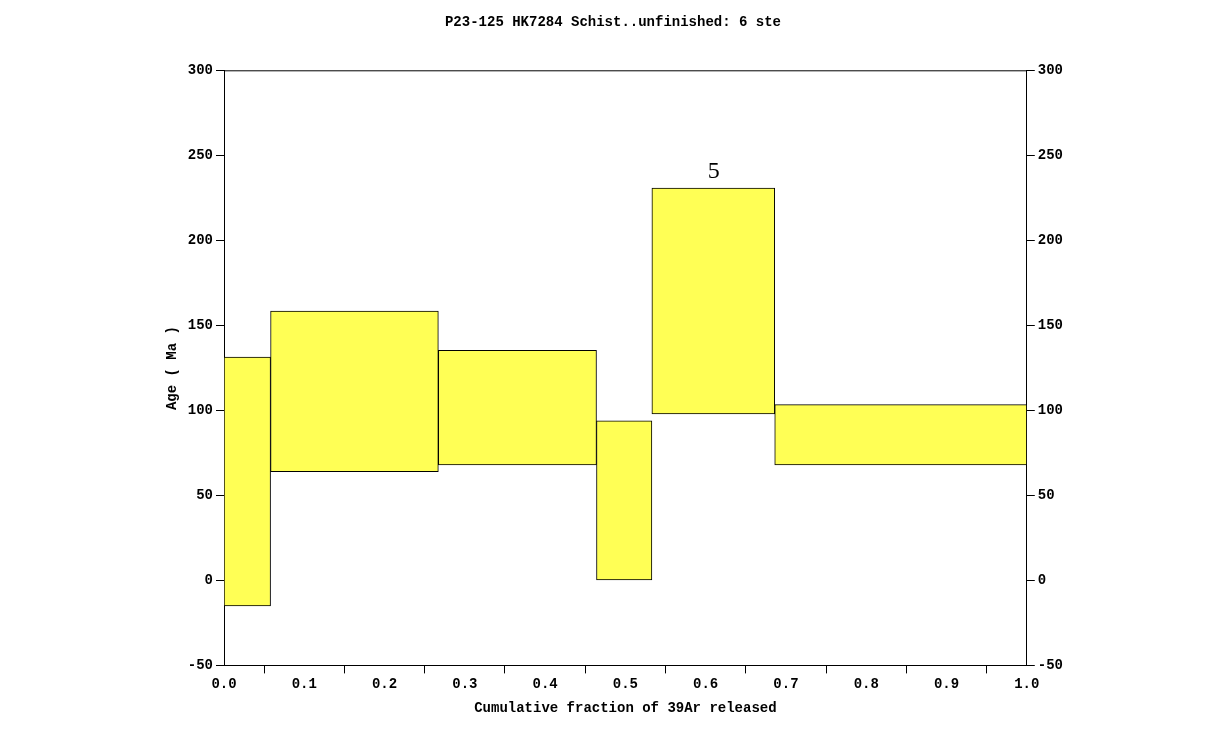 This screenshot has height=731, width=1226. Describe the element at coordinates (866, 684) in the screenshot. I see `x-tick-label: 0.8` at that location.